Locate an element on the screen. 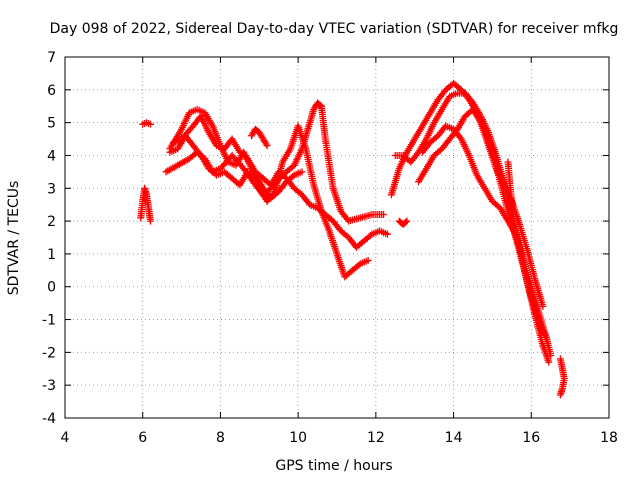  series-track-e is located at coordinates (280, 181).